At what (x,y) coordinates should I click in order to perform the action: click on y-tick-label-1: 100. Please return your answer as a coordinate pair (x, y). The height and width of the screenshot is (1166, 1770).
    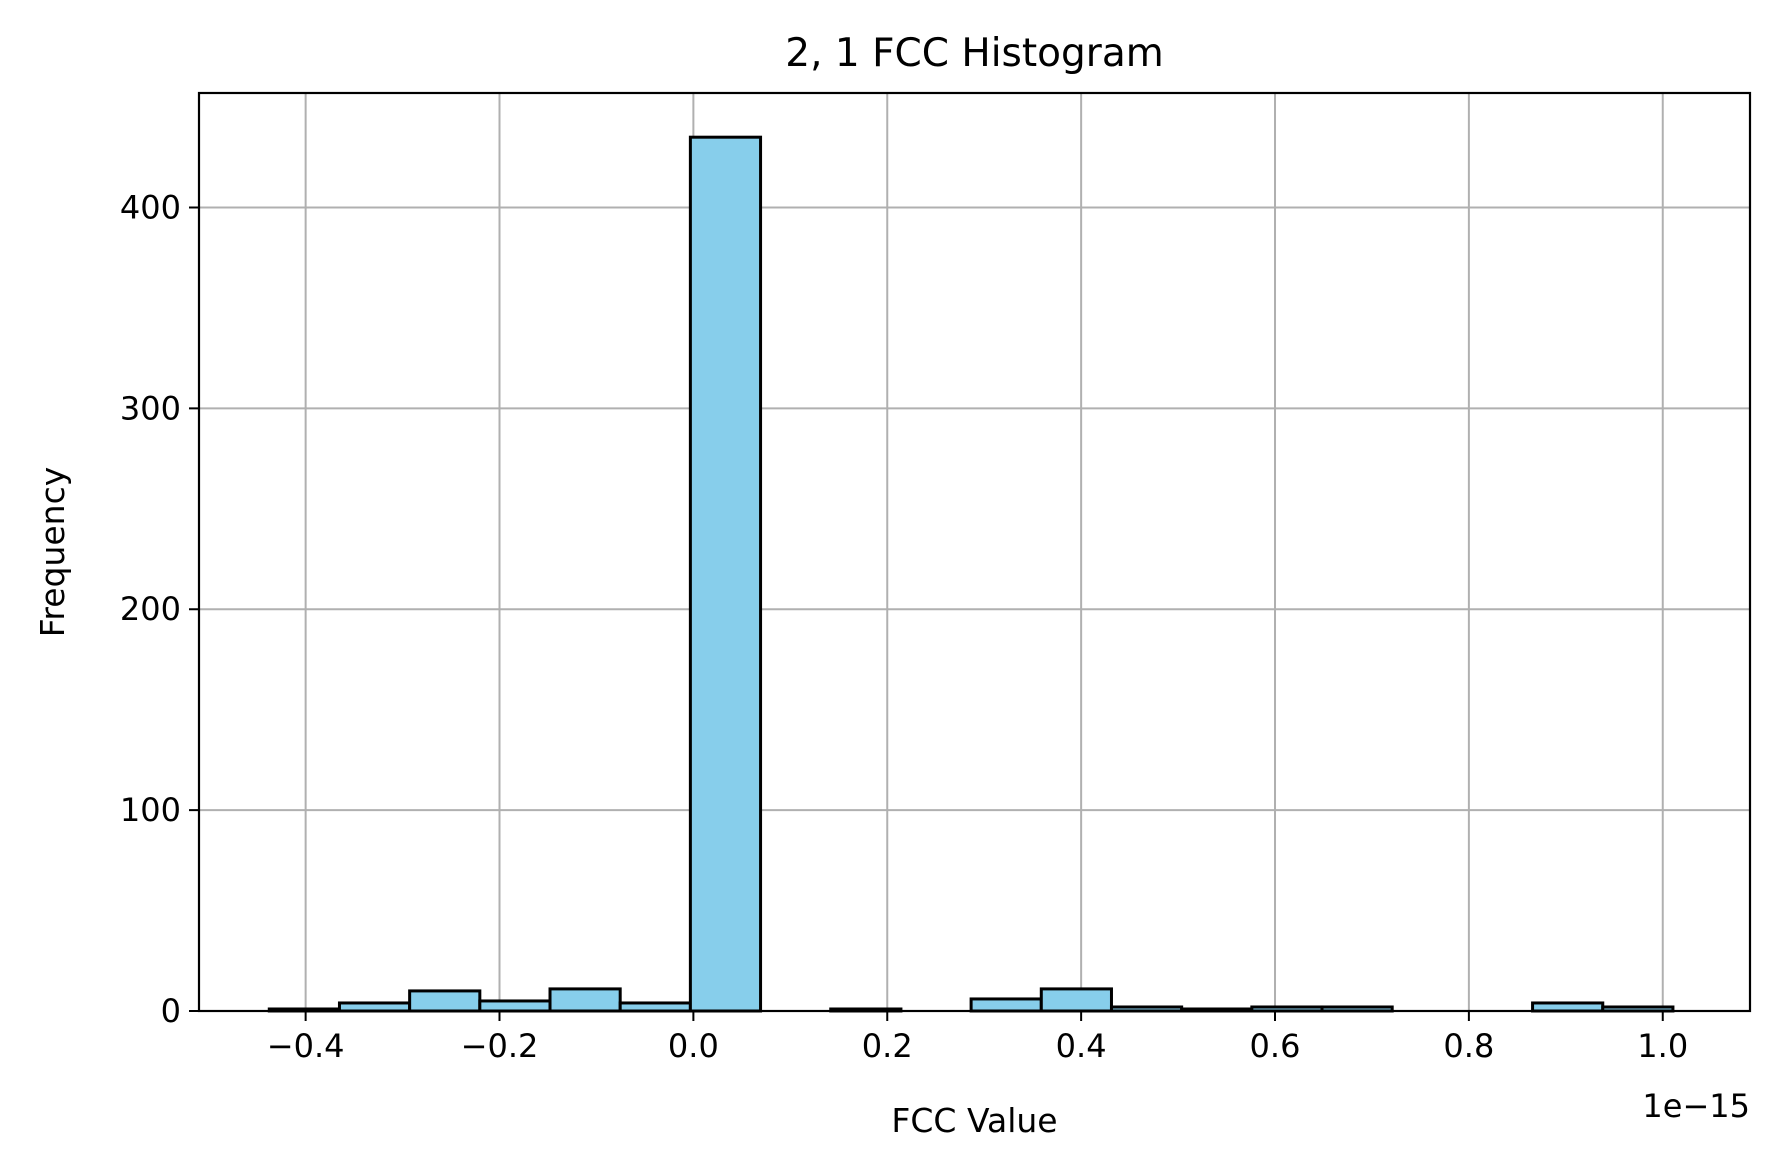
    Looking at the image, I should click on (150, 810).